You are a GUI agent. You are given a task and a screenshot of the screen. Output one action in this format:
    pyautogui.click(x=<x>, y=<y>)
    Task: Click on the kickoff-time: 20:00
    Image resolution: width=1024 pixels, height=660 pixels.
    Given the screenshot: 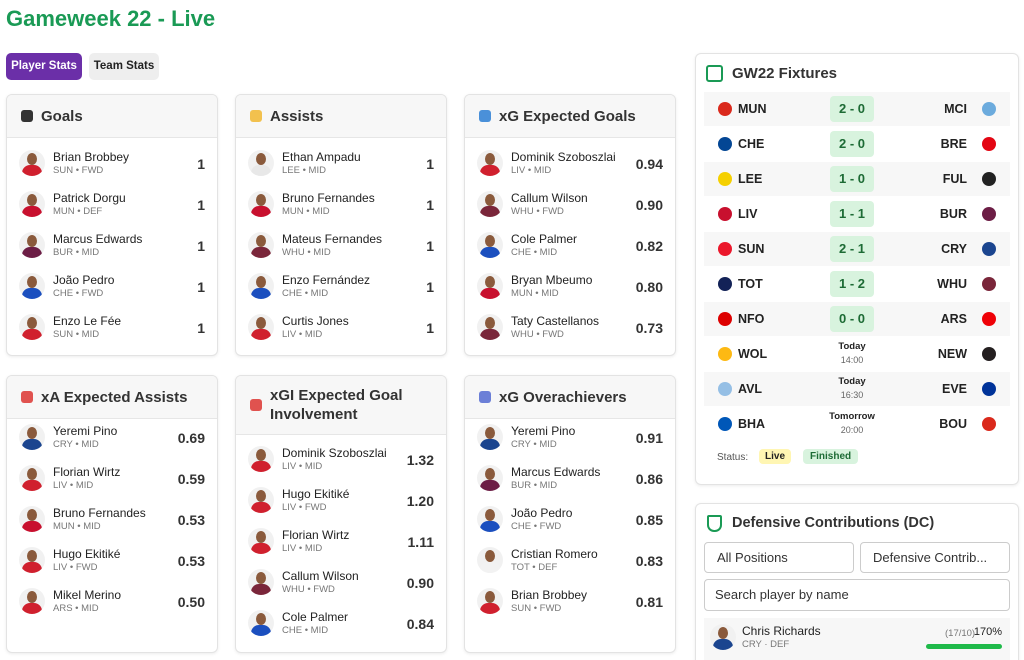 What is the action you would take?
    pyautogui.click(x=852, y=430)
    